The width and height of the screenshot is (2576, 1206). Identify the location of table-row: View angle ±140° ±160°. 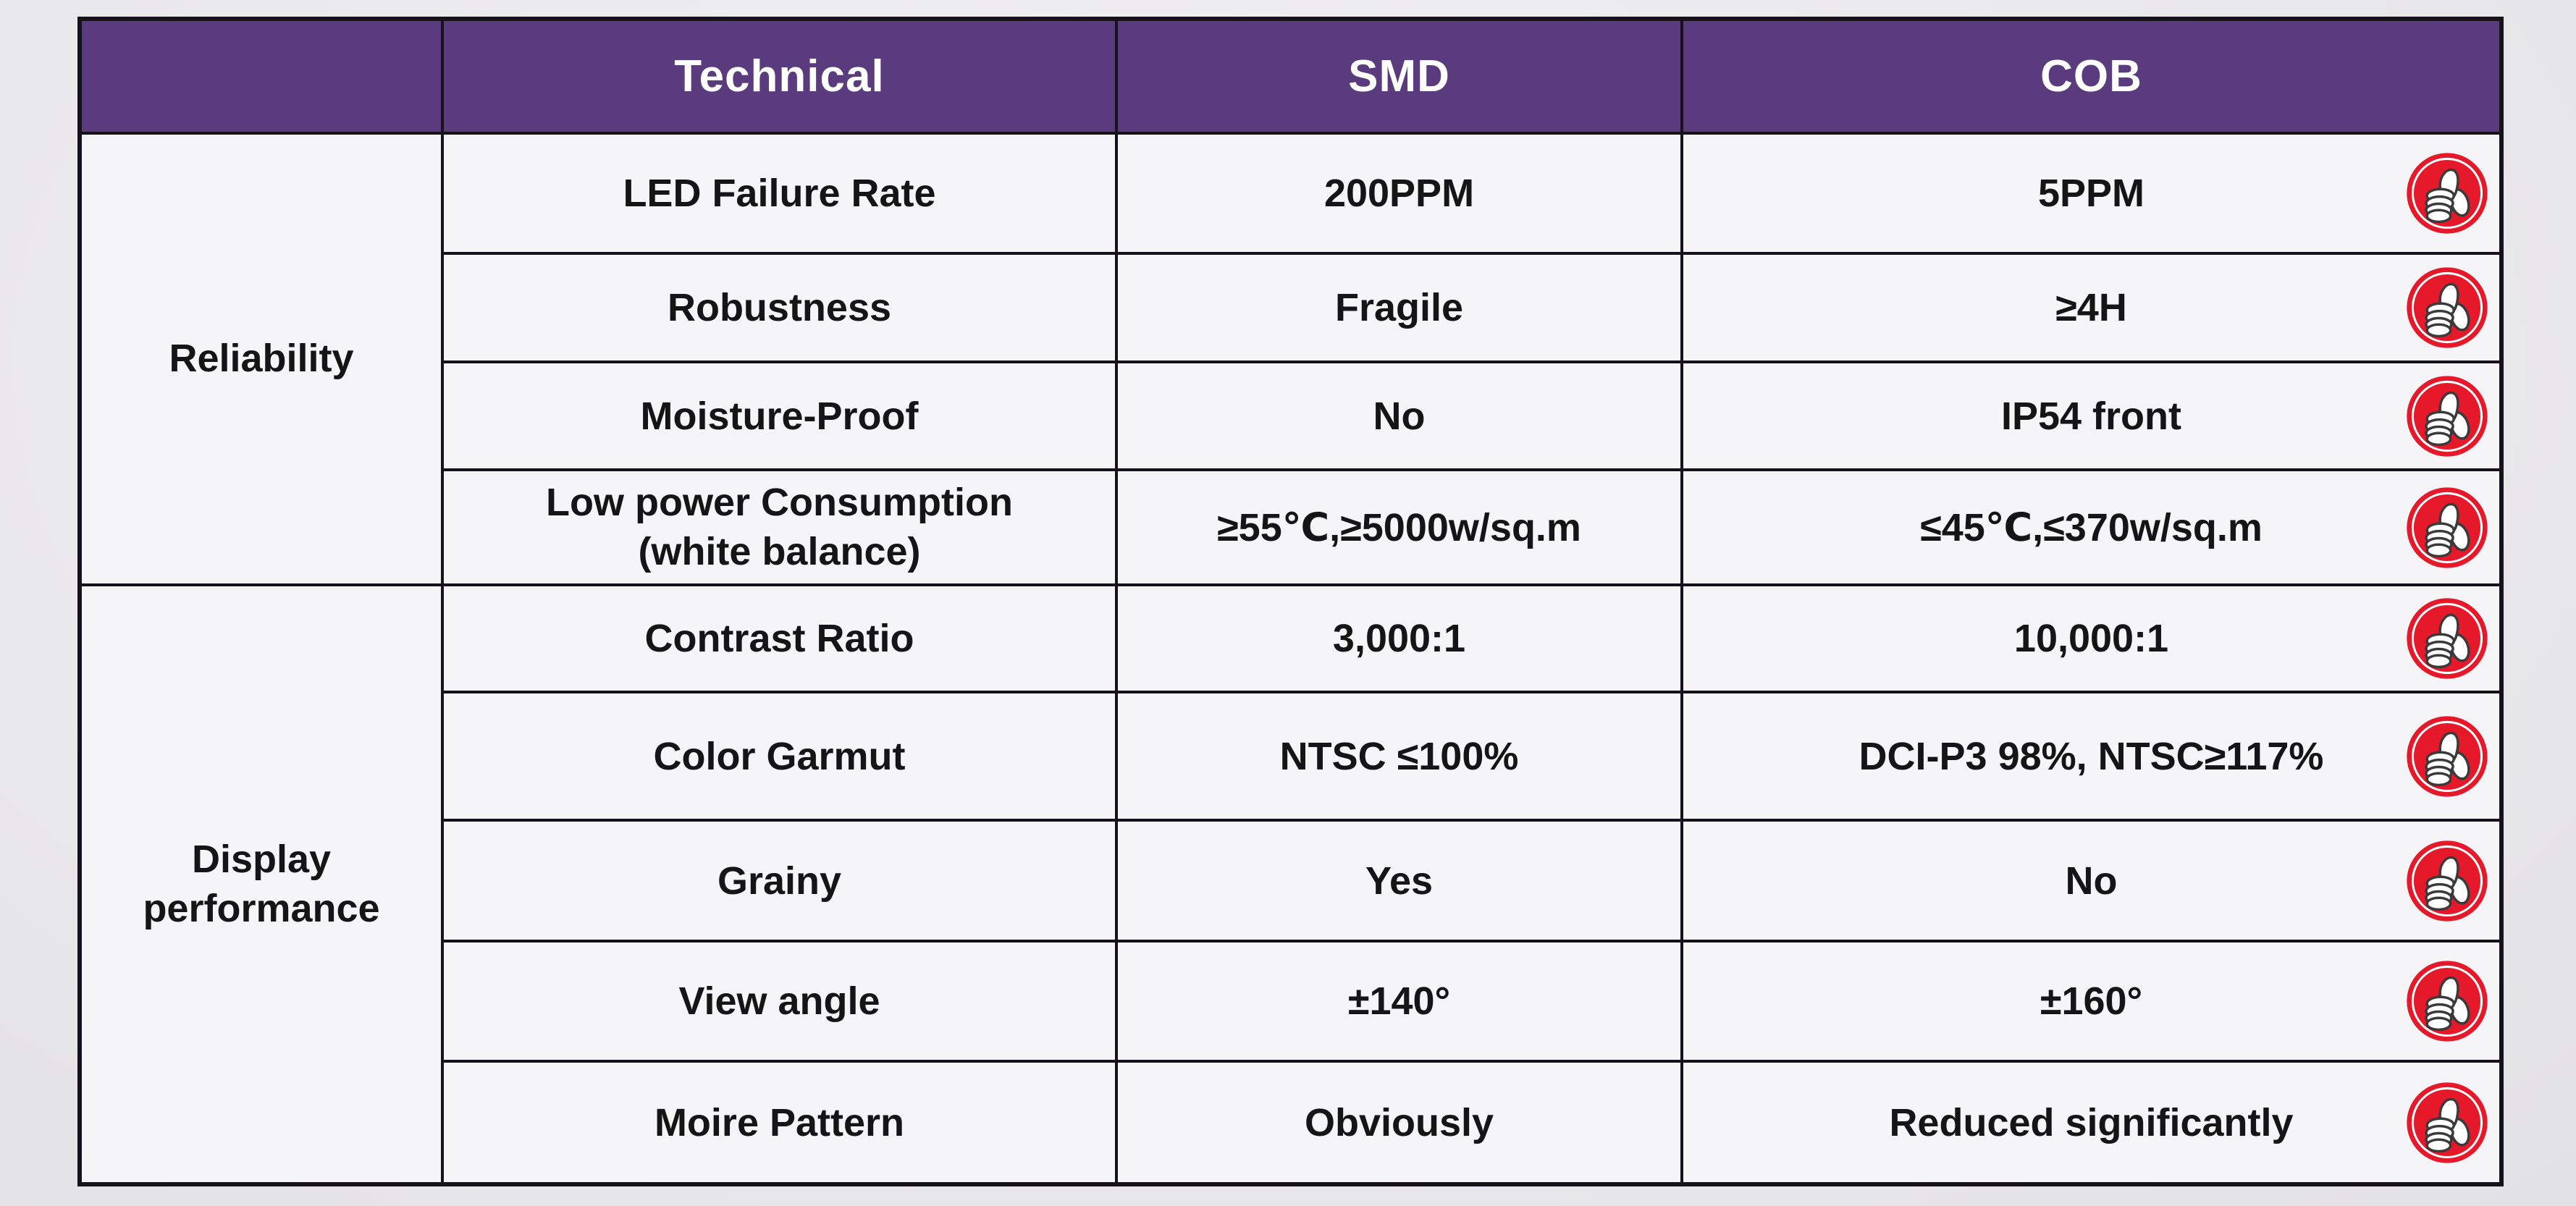
(1291, 1001).